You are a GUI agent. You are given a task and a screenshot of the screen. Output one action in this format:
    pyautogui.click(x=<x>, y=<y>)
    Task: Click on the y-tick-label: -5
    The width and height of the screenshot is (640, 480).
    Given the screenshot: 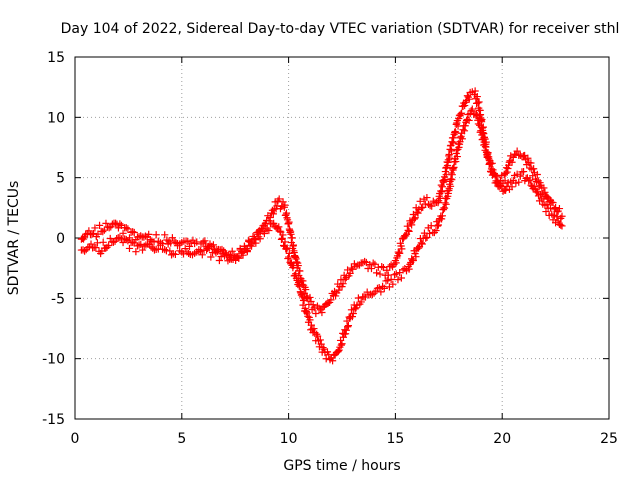 What is the action you would take?
    pyautogui.click(x=58, y=299)
    